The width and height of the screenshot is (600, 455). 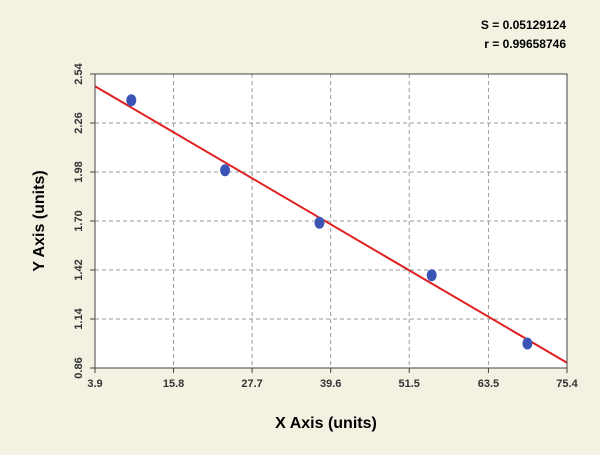 What do you see at coordinates (79, 367) in the screenshot?
I see `y-tick-label: 0.86` at bounding box center [79, 367].